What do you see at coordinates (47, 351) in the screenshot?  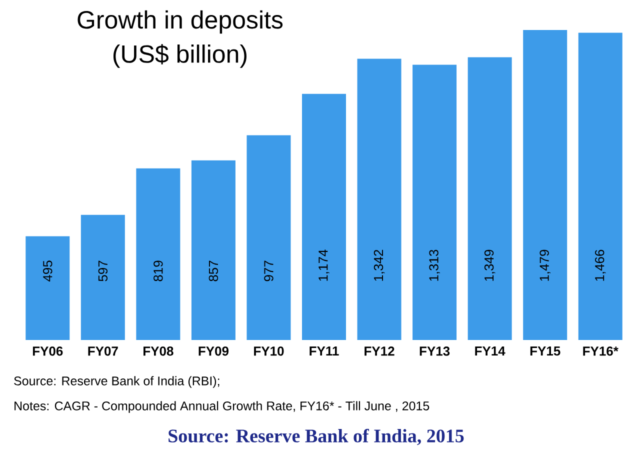 I see `x-tick-label: FY06` at bounding box center [47, 351].